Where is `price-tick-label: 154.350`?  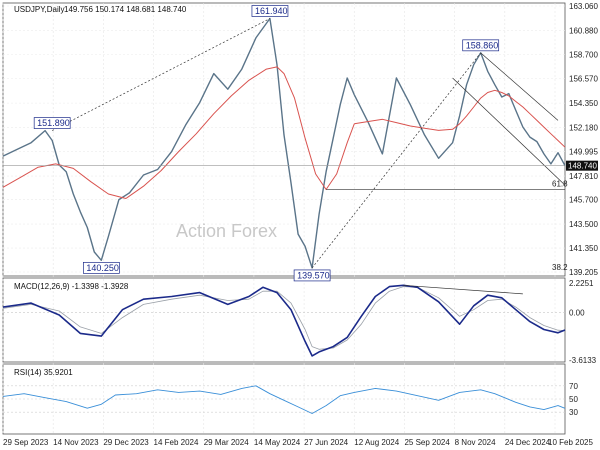 price-tick-label: 154.350 is located at coordinates (583, 103).